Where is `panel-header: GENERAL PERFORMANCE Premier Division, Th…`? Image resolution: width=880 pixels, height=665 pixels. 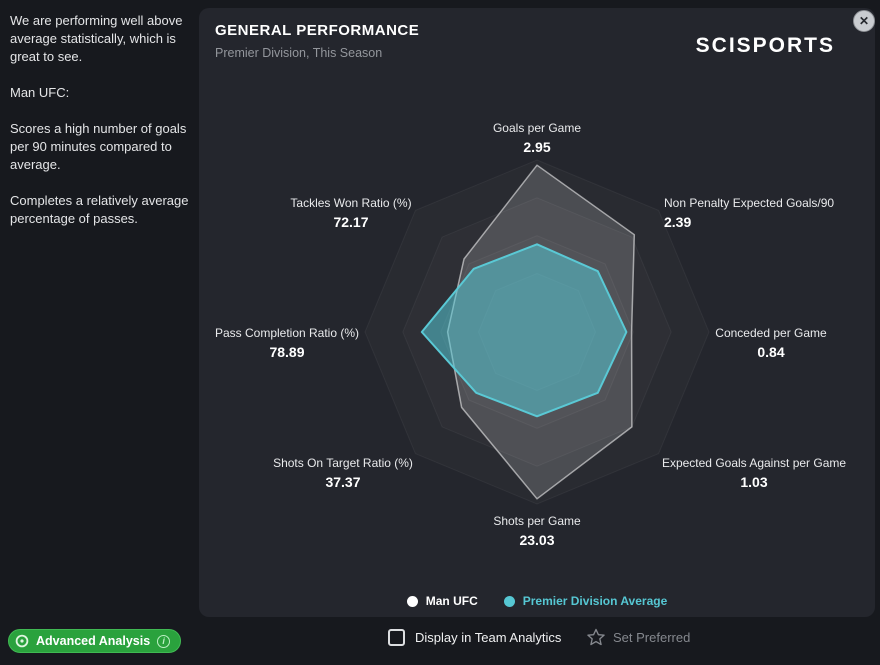
panel-header: GENERAL PERFORMANCE Premier Division, Th… is located at coordinates (317, 41).